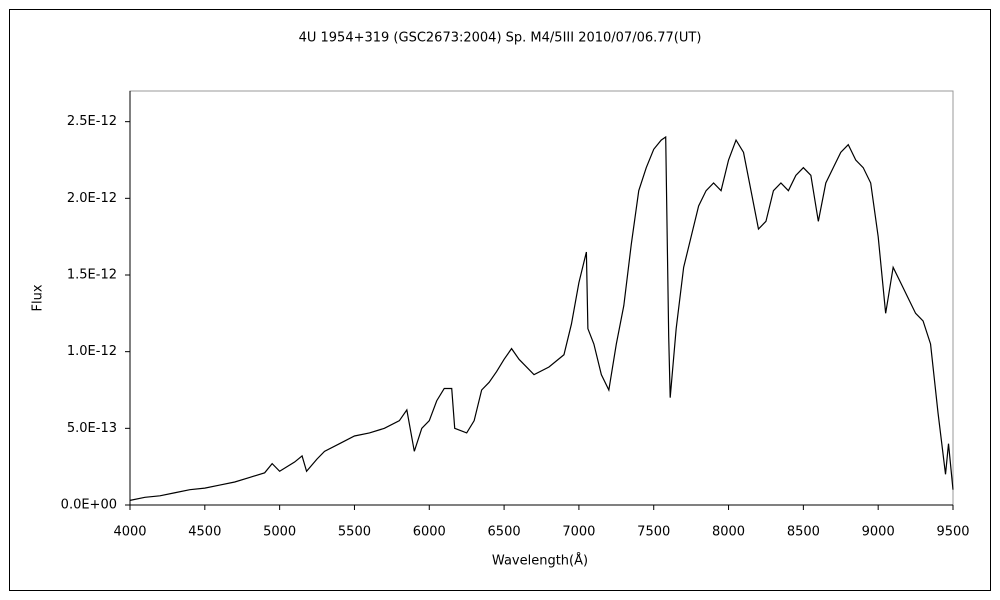 The width and height of the screenshot is (1000, 600). What do you see at coordinates (92, 198) in the screenshot?
I see `y-tick-label: 2.0E-12` at bounding box center [92, 198].